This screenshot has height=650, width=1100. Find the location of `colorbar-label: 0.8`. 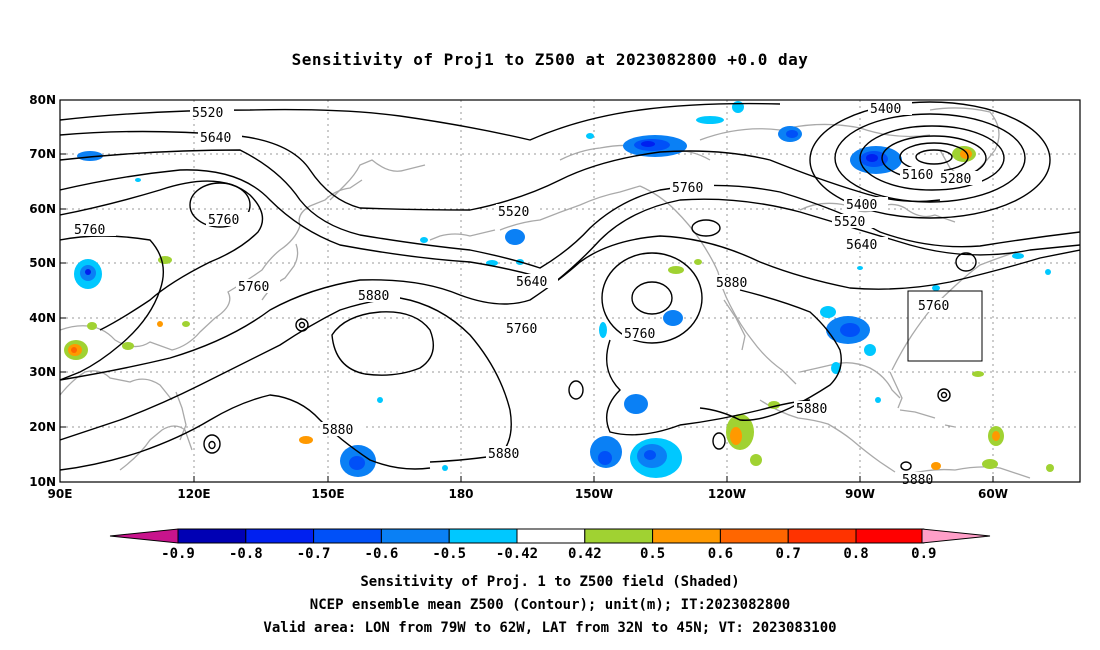

colorbar-label: 0.8 is located at coordinates (855, 554).